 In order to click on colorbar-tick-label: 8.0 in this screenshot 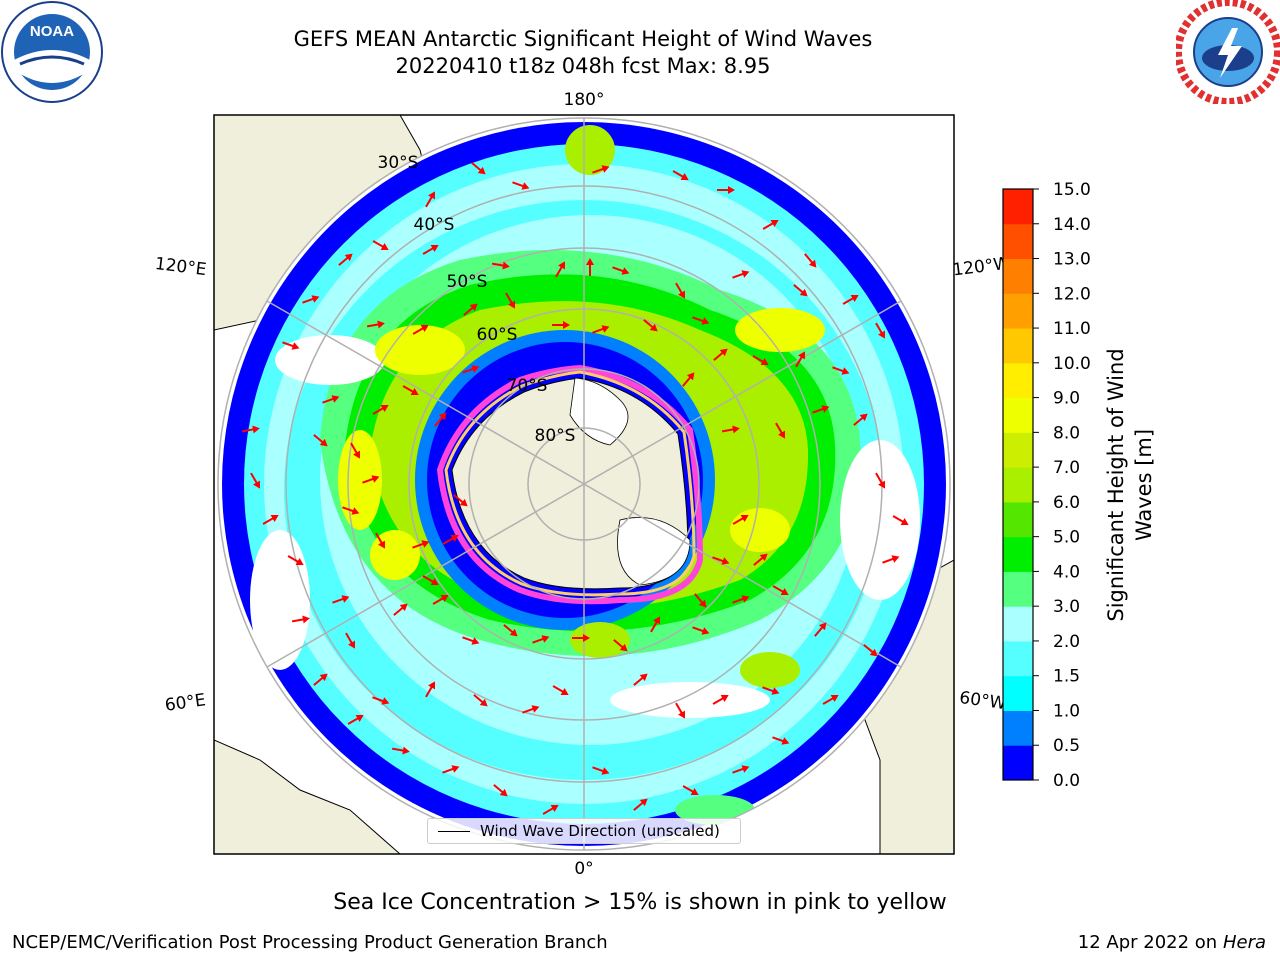, I will do `click(1066, 433)`.